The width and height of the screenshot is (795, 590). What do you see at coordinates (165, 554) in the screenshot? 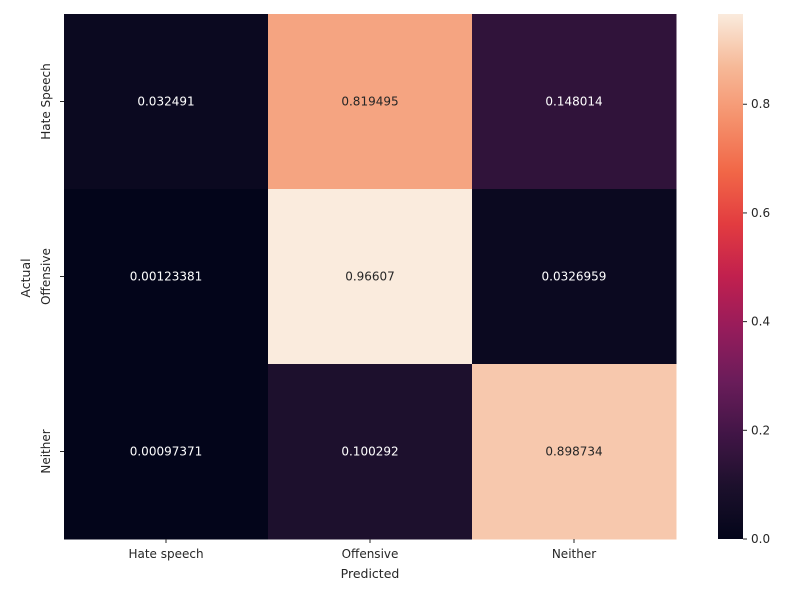
I see `x-tick-label: Hate speech` at bounding box center [165, 554].